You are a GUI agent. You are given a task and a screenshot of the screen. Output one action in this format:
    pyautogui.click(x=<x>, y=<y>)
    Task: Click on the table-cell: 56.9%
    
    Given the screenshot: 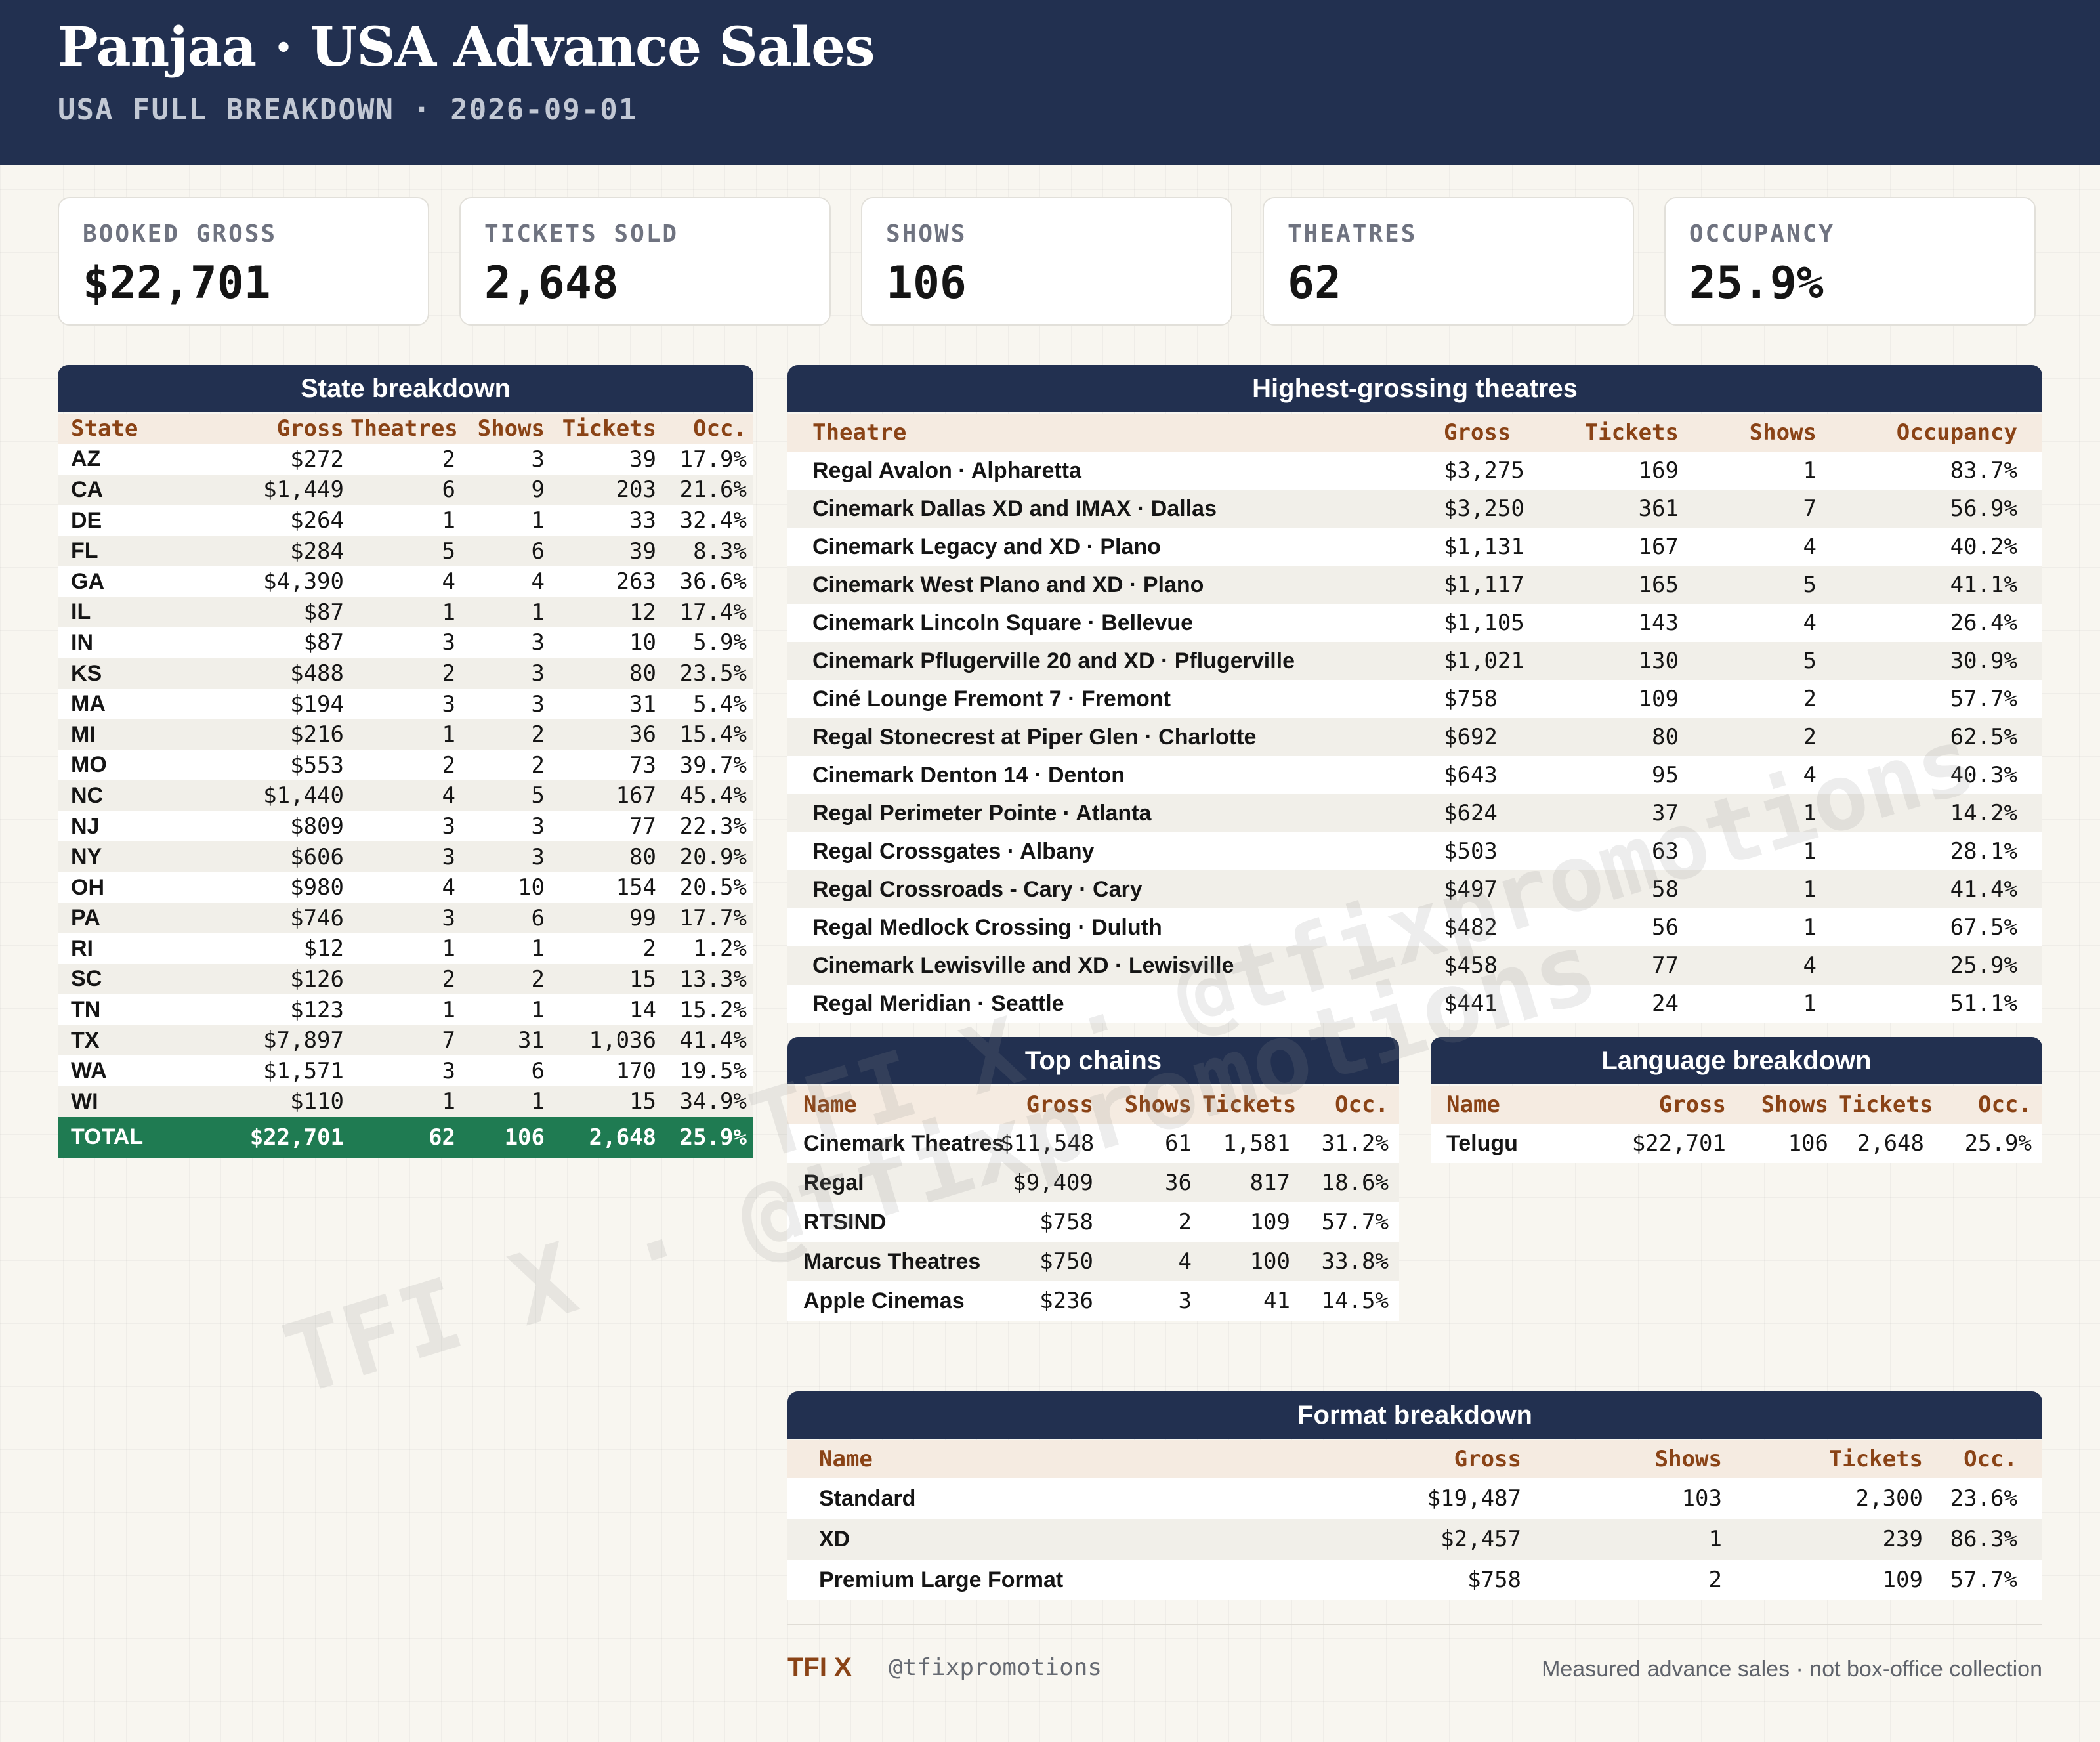 What is the action you would take?
    pyautogui.click(x=1941, y=509)
    